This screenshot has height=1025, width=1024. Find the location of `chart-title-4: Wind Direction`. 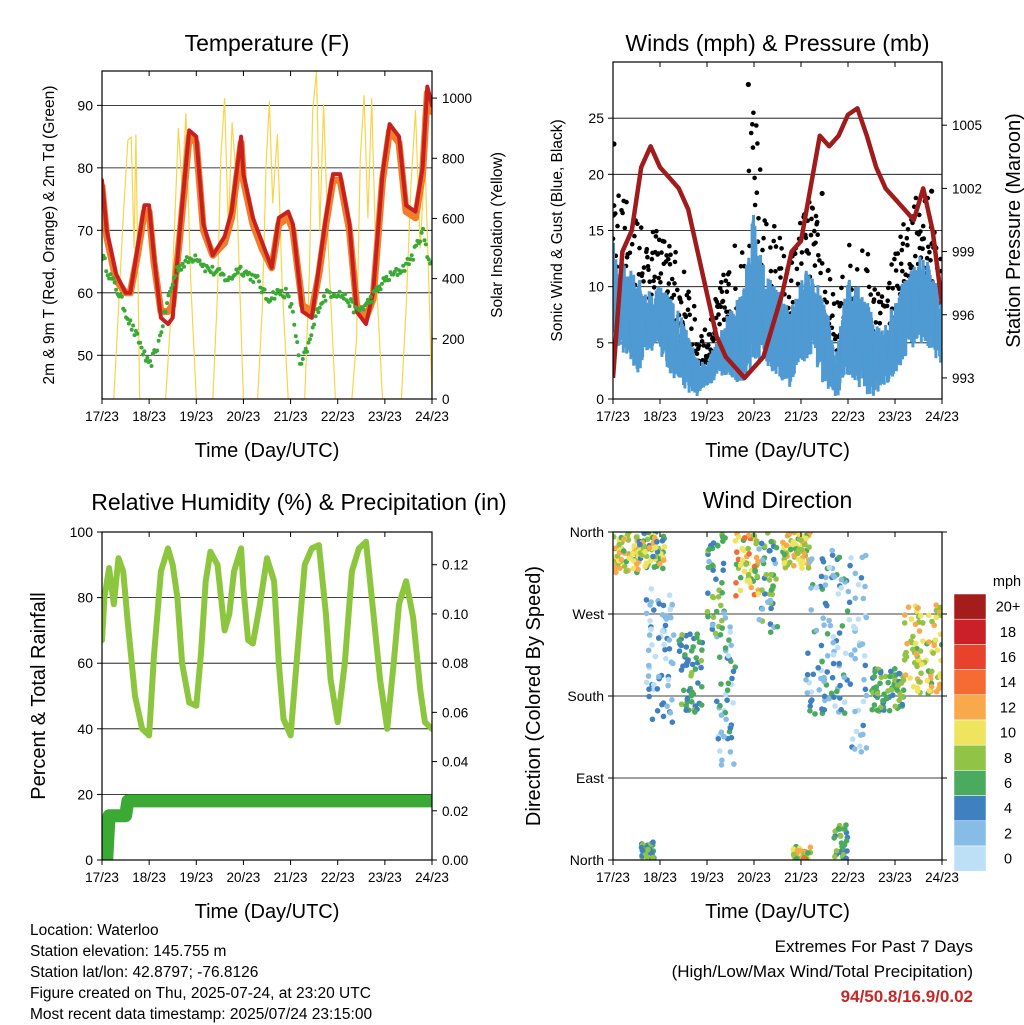

chart-title-4: Wind Direction is located at coordinates (778, 500).